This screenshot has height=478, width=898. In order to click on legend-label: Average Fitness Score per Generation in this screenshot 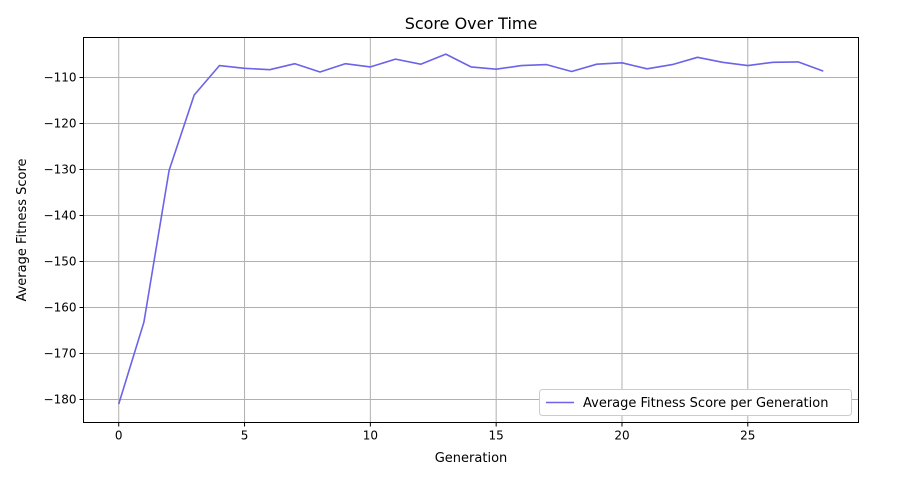, I will do `click(705, 403)`.